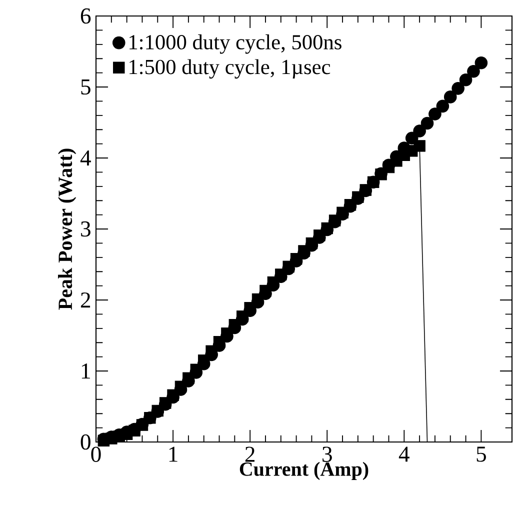 This screenshot has width=518, height=512. What do you see at coordinates (85, 229) in the screenshot?
I see `y-tick-label: 3` at bounding box center [85, 229].